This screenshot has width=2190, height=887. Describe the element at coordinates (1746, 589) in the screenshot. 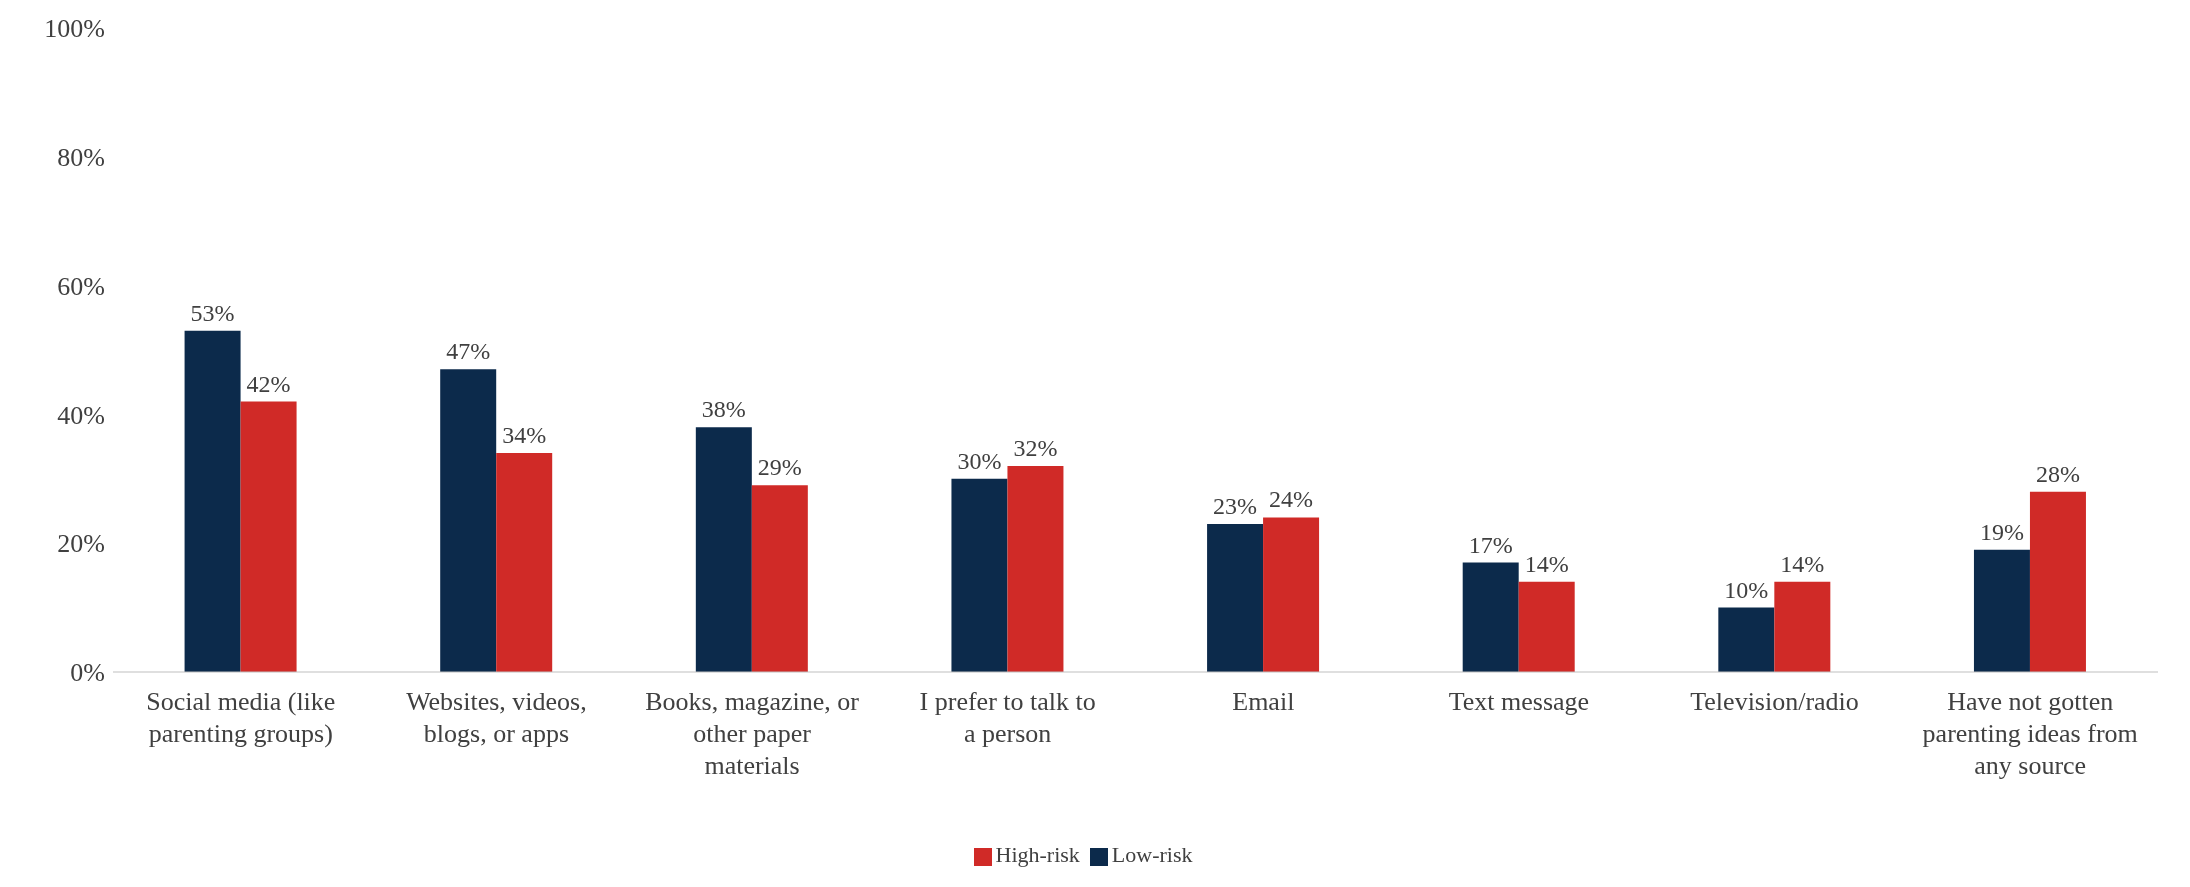

I see `data-label: 10%` at that location.